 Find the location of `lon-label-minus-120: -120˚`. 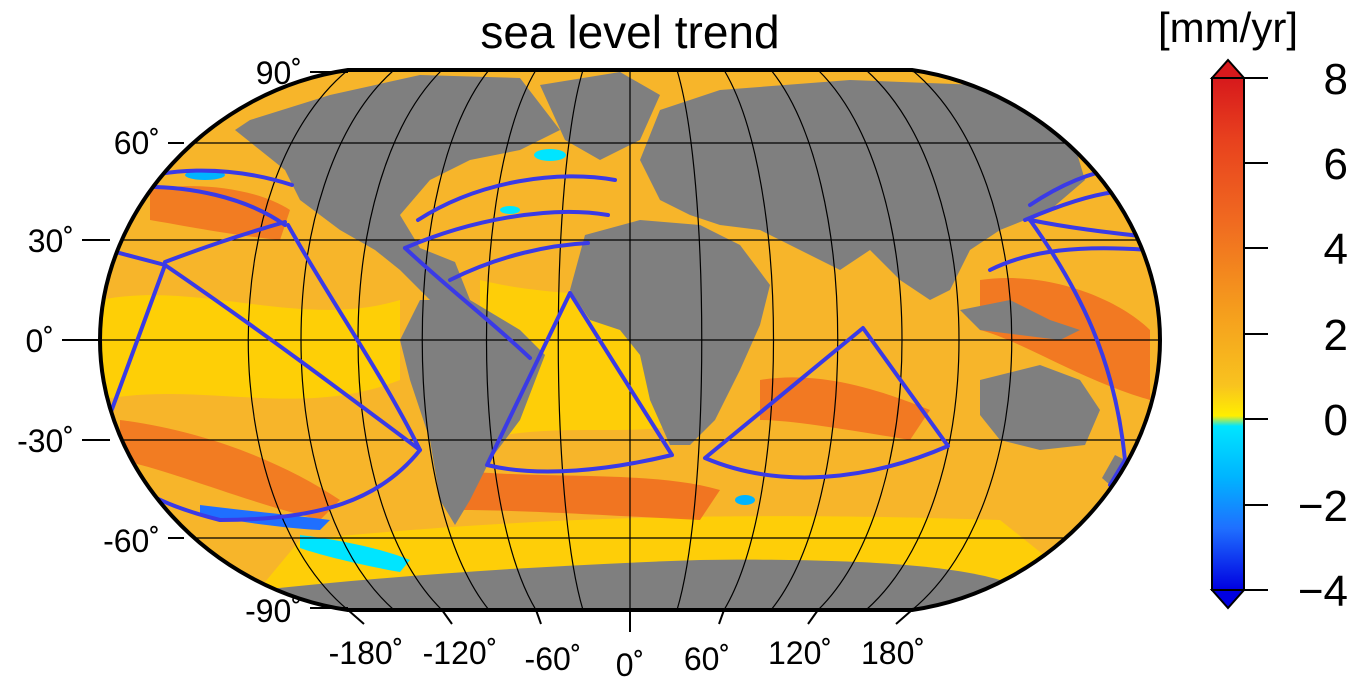

lon-label-minus-120: -120˚ is located at coordinates (460, 653).